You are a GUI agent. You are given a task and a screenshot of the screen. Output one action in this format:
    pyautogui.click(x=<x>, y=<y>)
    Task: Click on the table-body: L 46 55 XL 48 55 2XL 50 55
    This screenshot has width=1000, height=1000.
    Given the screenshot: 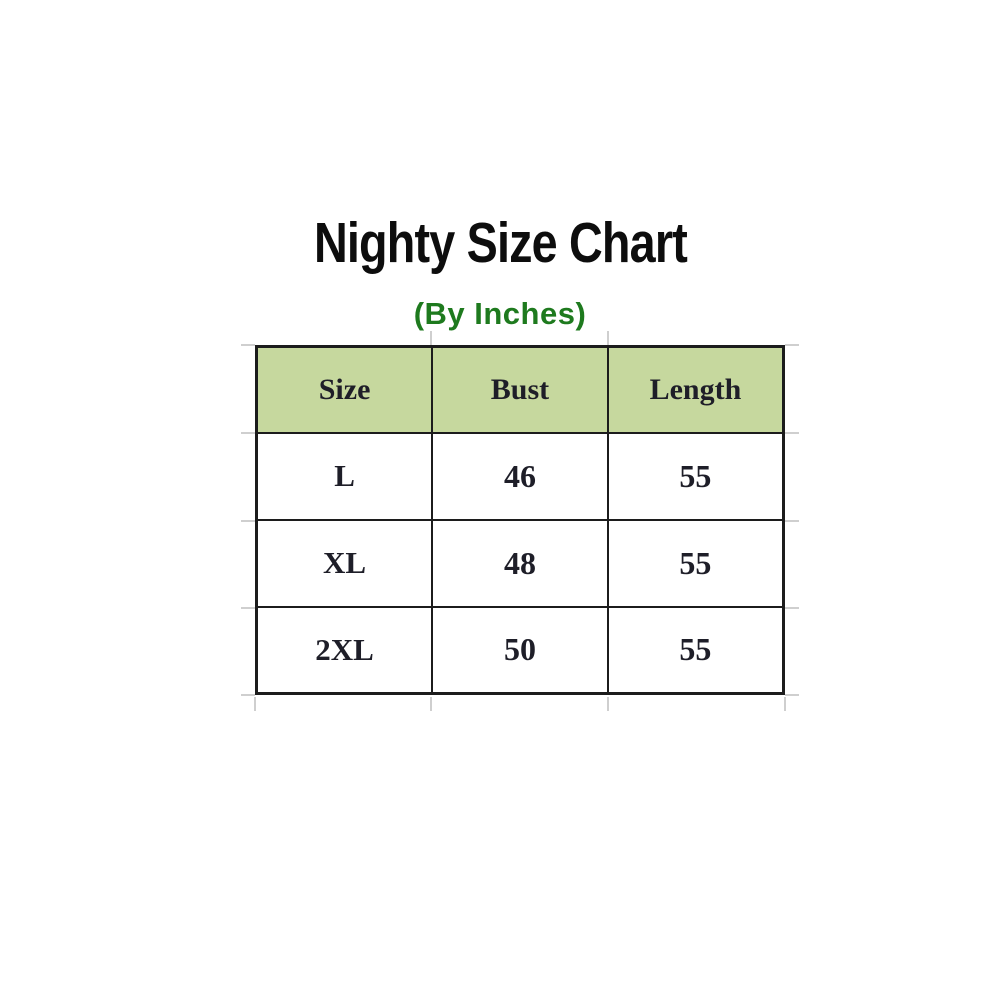 What is the action you would take?
    pyautogui.click(x=520, y=563)
    